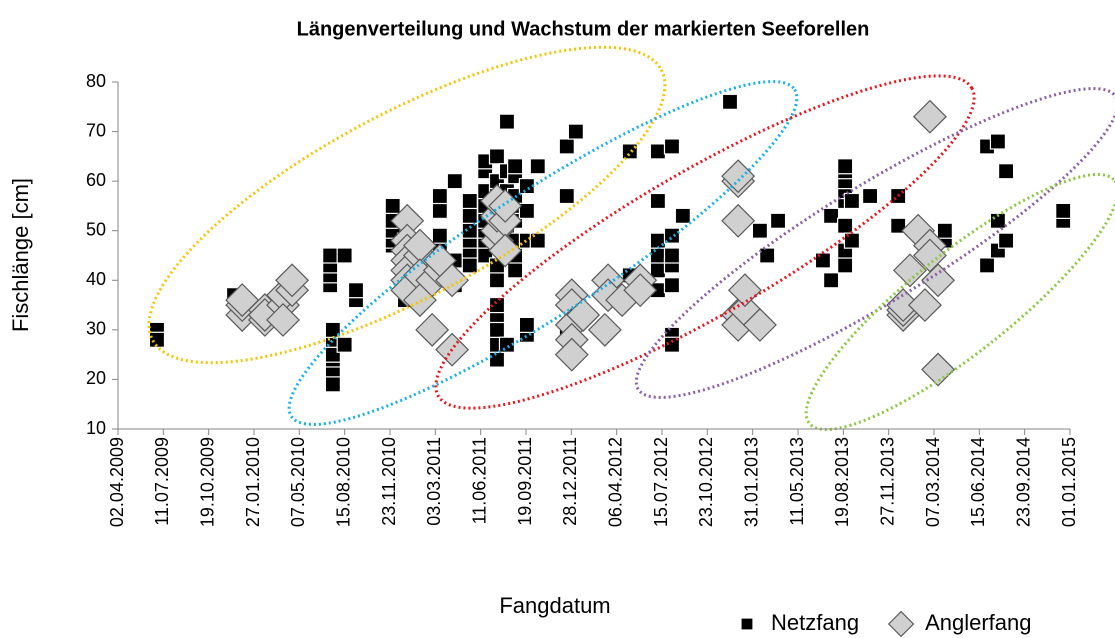  What do you see at coordinates (96, 279) in the screenshot?
I see `y-tick-label: 40` at bounding box center [96, 279].